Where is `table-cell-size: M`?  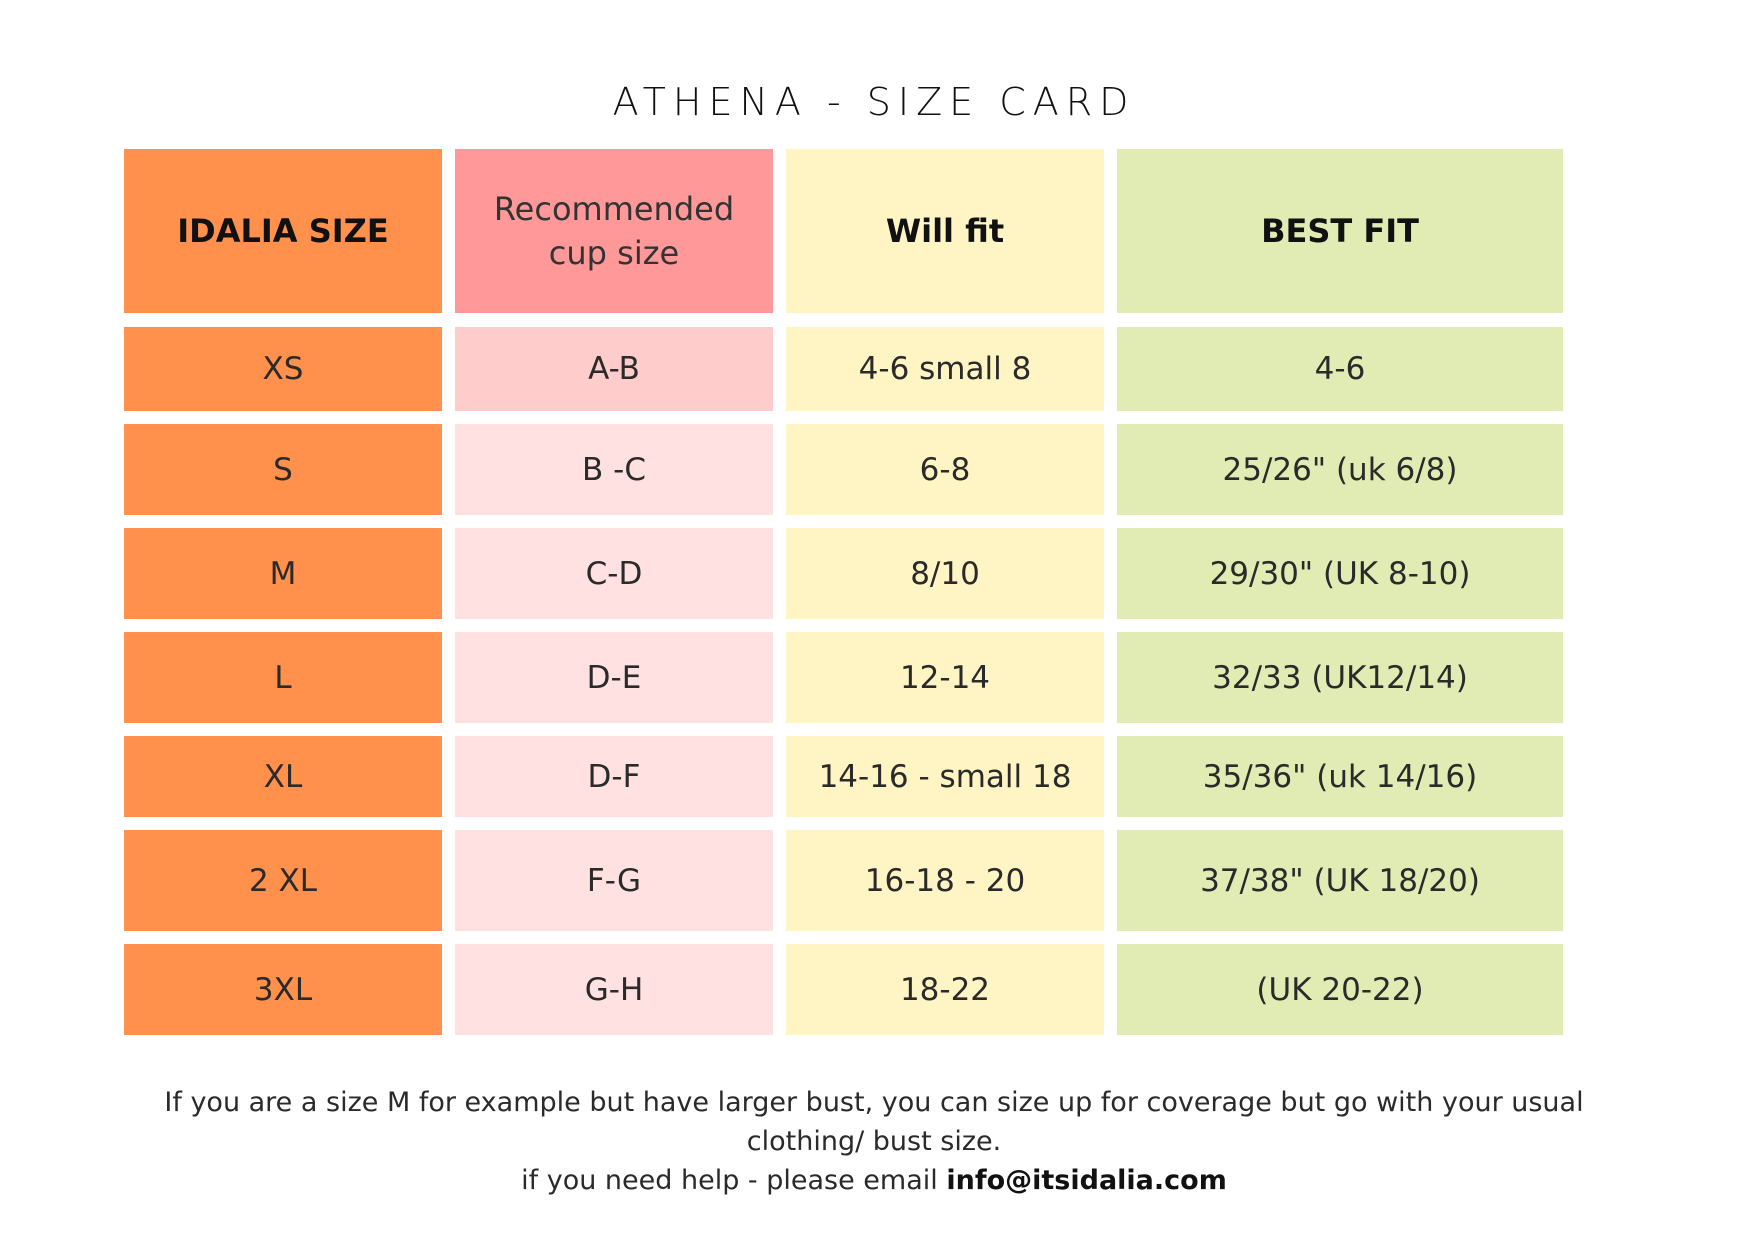
table-cell-size: M is located at coordinates (283, 573).